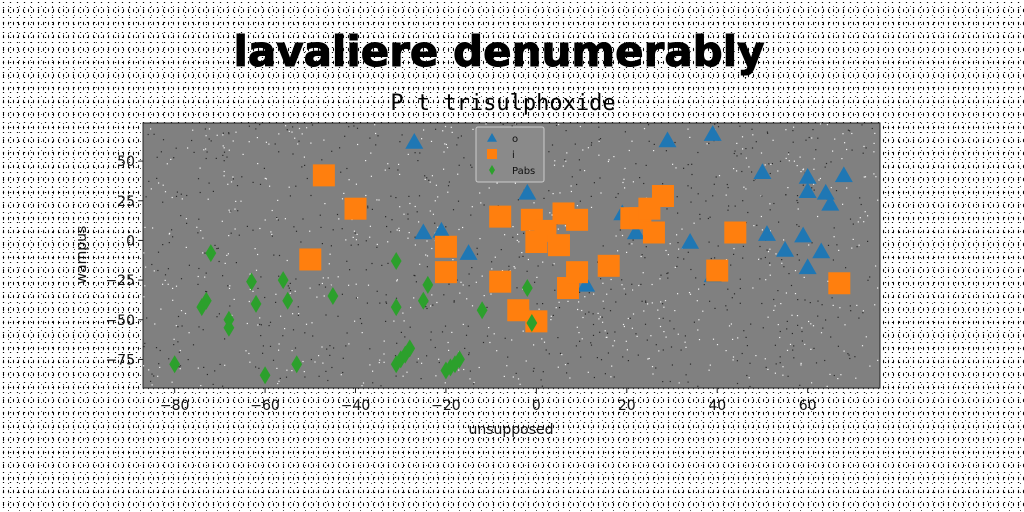 The width and height of the screenshot is (1024, 512). Describe the element at coordinates (126, 202) in the screenshot. I see `y-tick-label: 25` at that location.